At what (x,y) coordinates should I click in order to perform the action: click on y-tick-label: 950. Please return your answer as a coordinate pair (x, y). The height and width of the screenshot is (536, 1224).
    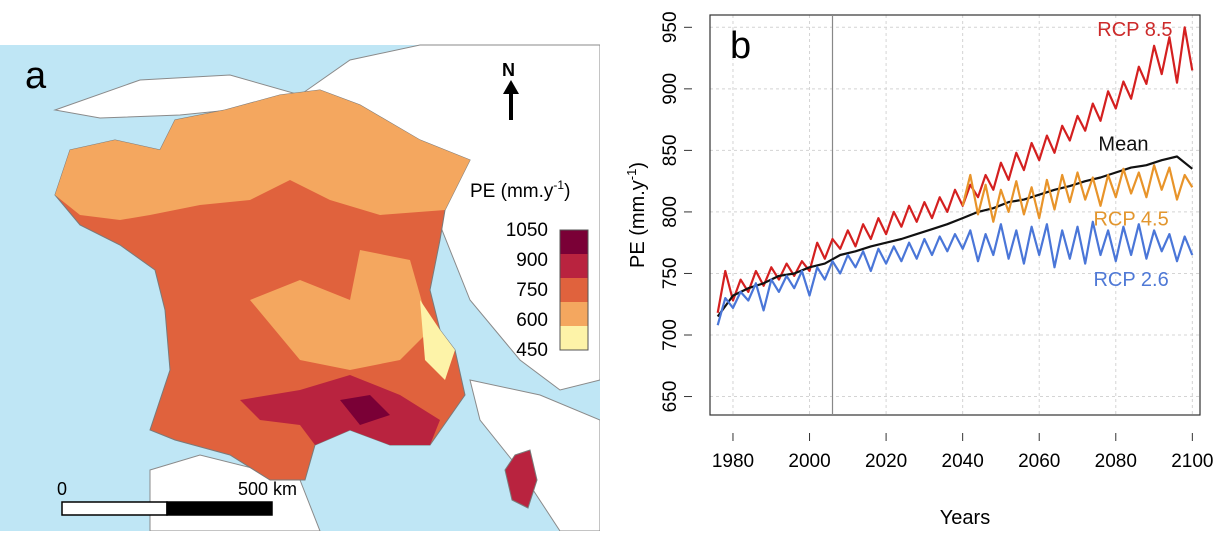
    Looking at the image, I should click on (670, 27).